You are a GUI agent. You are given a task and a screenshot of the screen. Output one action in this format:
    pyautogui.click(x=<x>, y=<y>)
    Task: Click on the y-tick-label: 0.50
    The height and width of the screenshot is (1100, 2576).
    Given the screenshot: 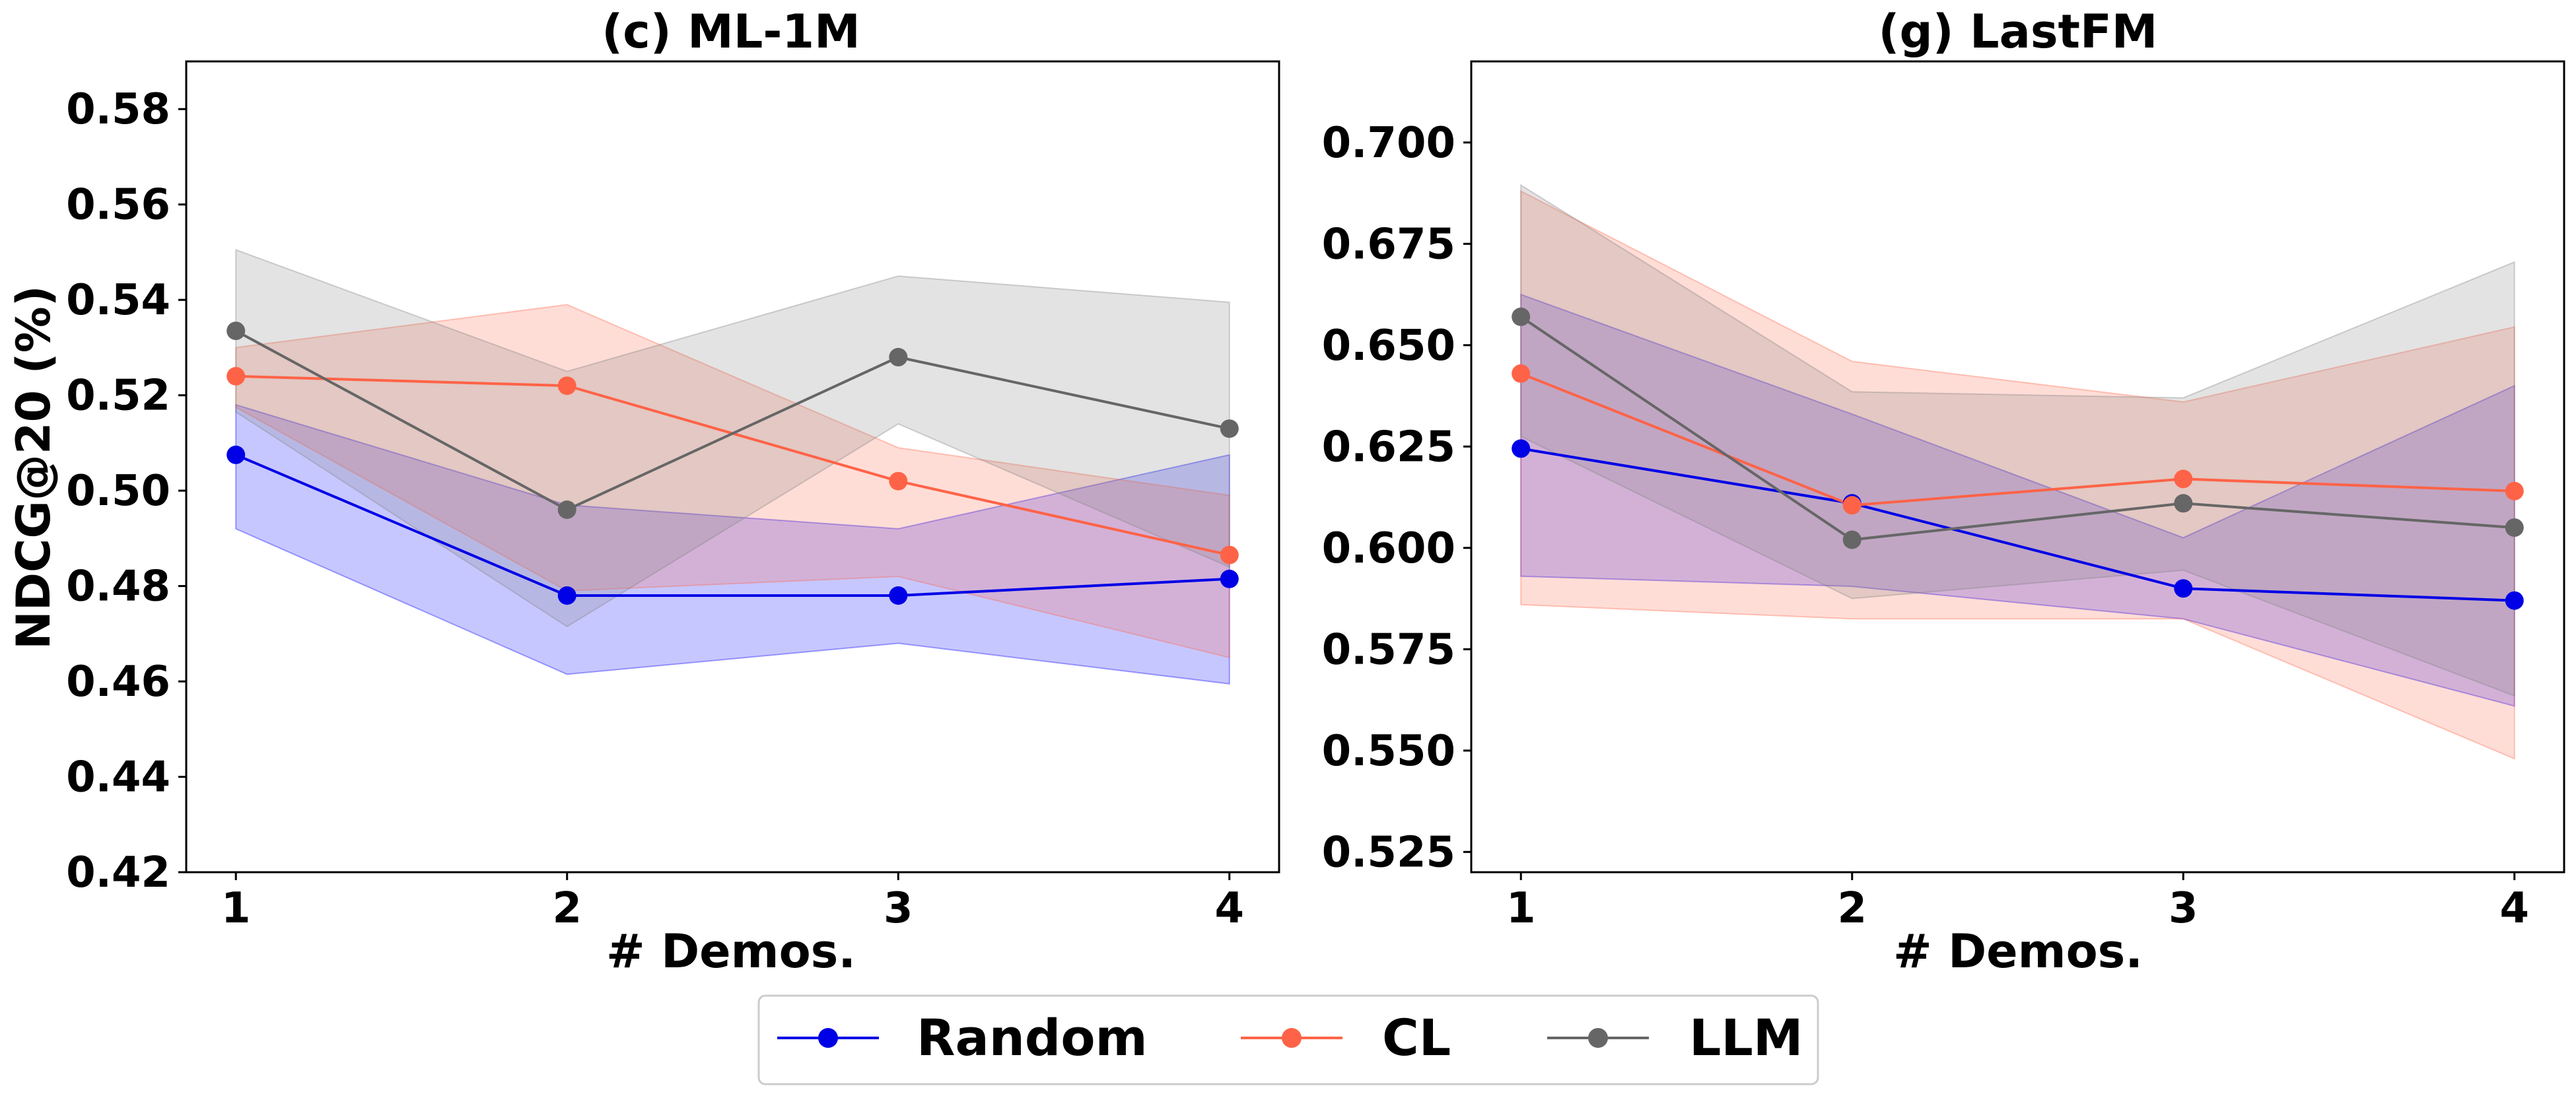 What is the action you would take?
    pyautogui.click(x=118, y=492)
    